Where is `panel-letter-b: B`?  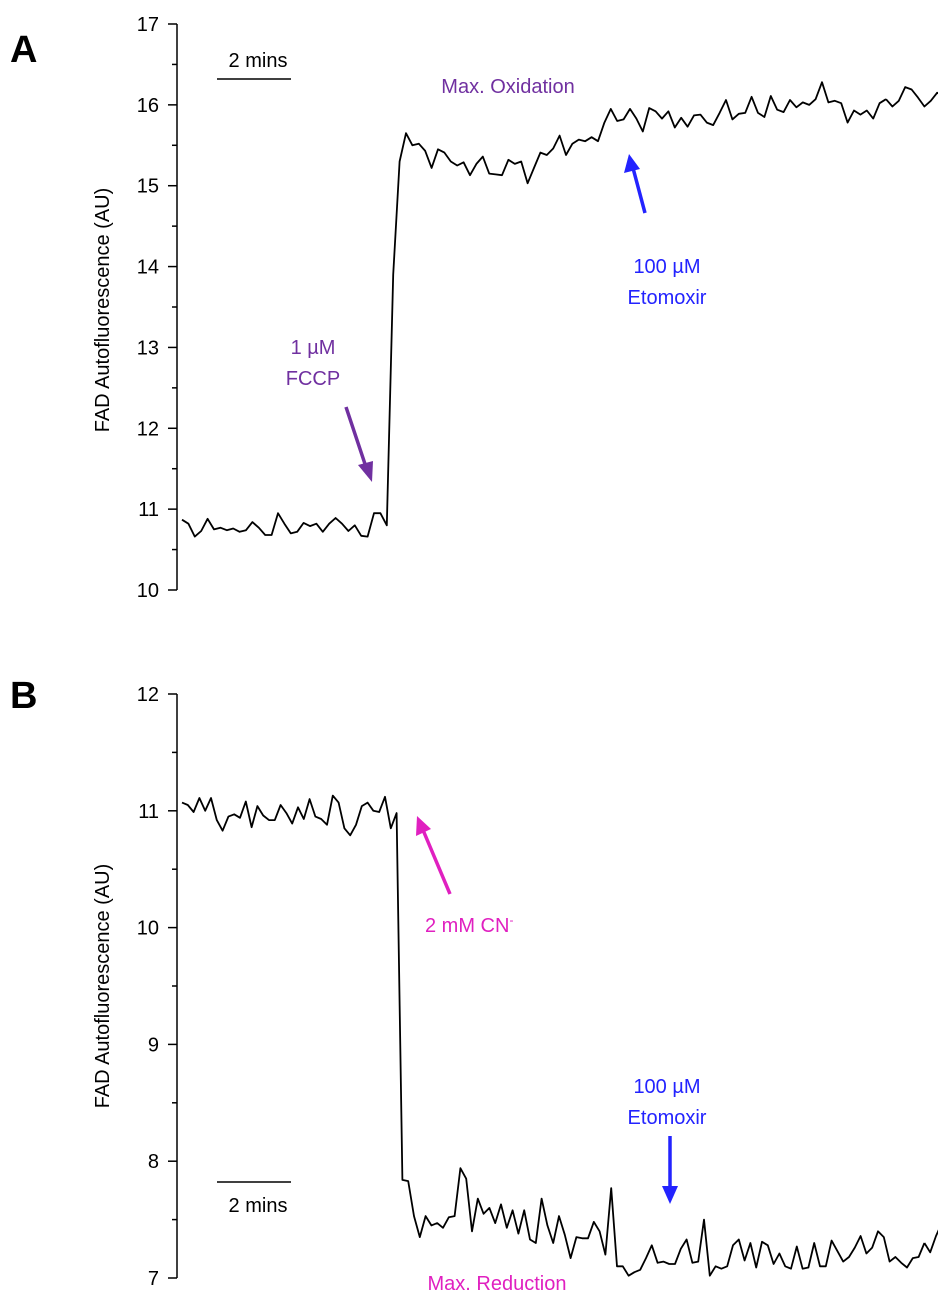 panel-letter-b: B is located at coordinates (23, 696).